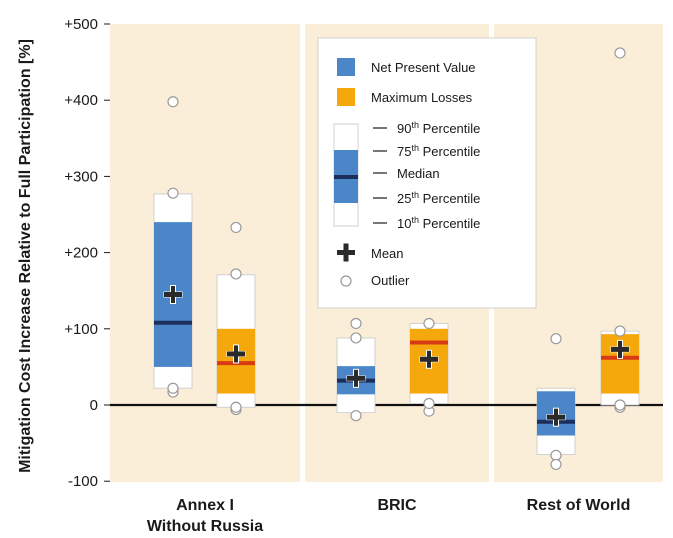 Image resolution: width=673 pixels, height=538 pixels. What do you see at coordinates (346, 281) in the screenshot?
I see `legend-outlier-marker` at bounding box center [346, 281].